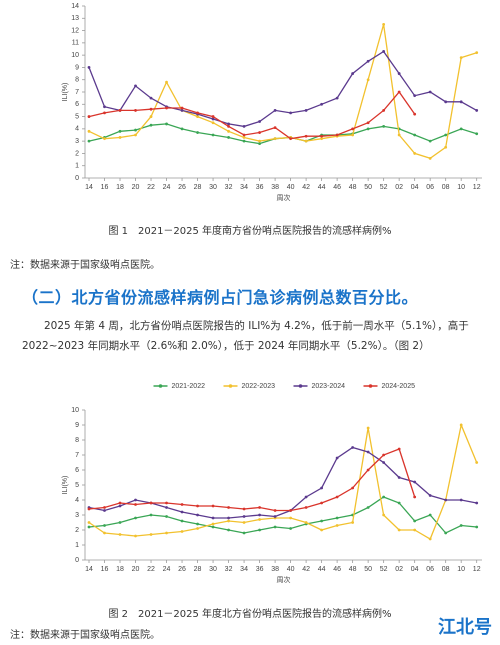  What do you see at coordinates (75, 43) in the screenshot?
I see `y-tick-label: 11` at bounding box center [75, 43].